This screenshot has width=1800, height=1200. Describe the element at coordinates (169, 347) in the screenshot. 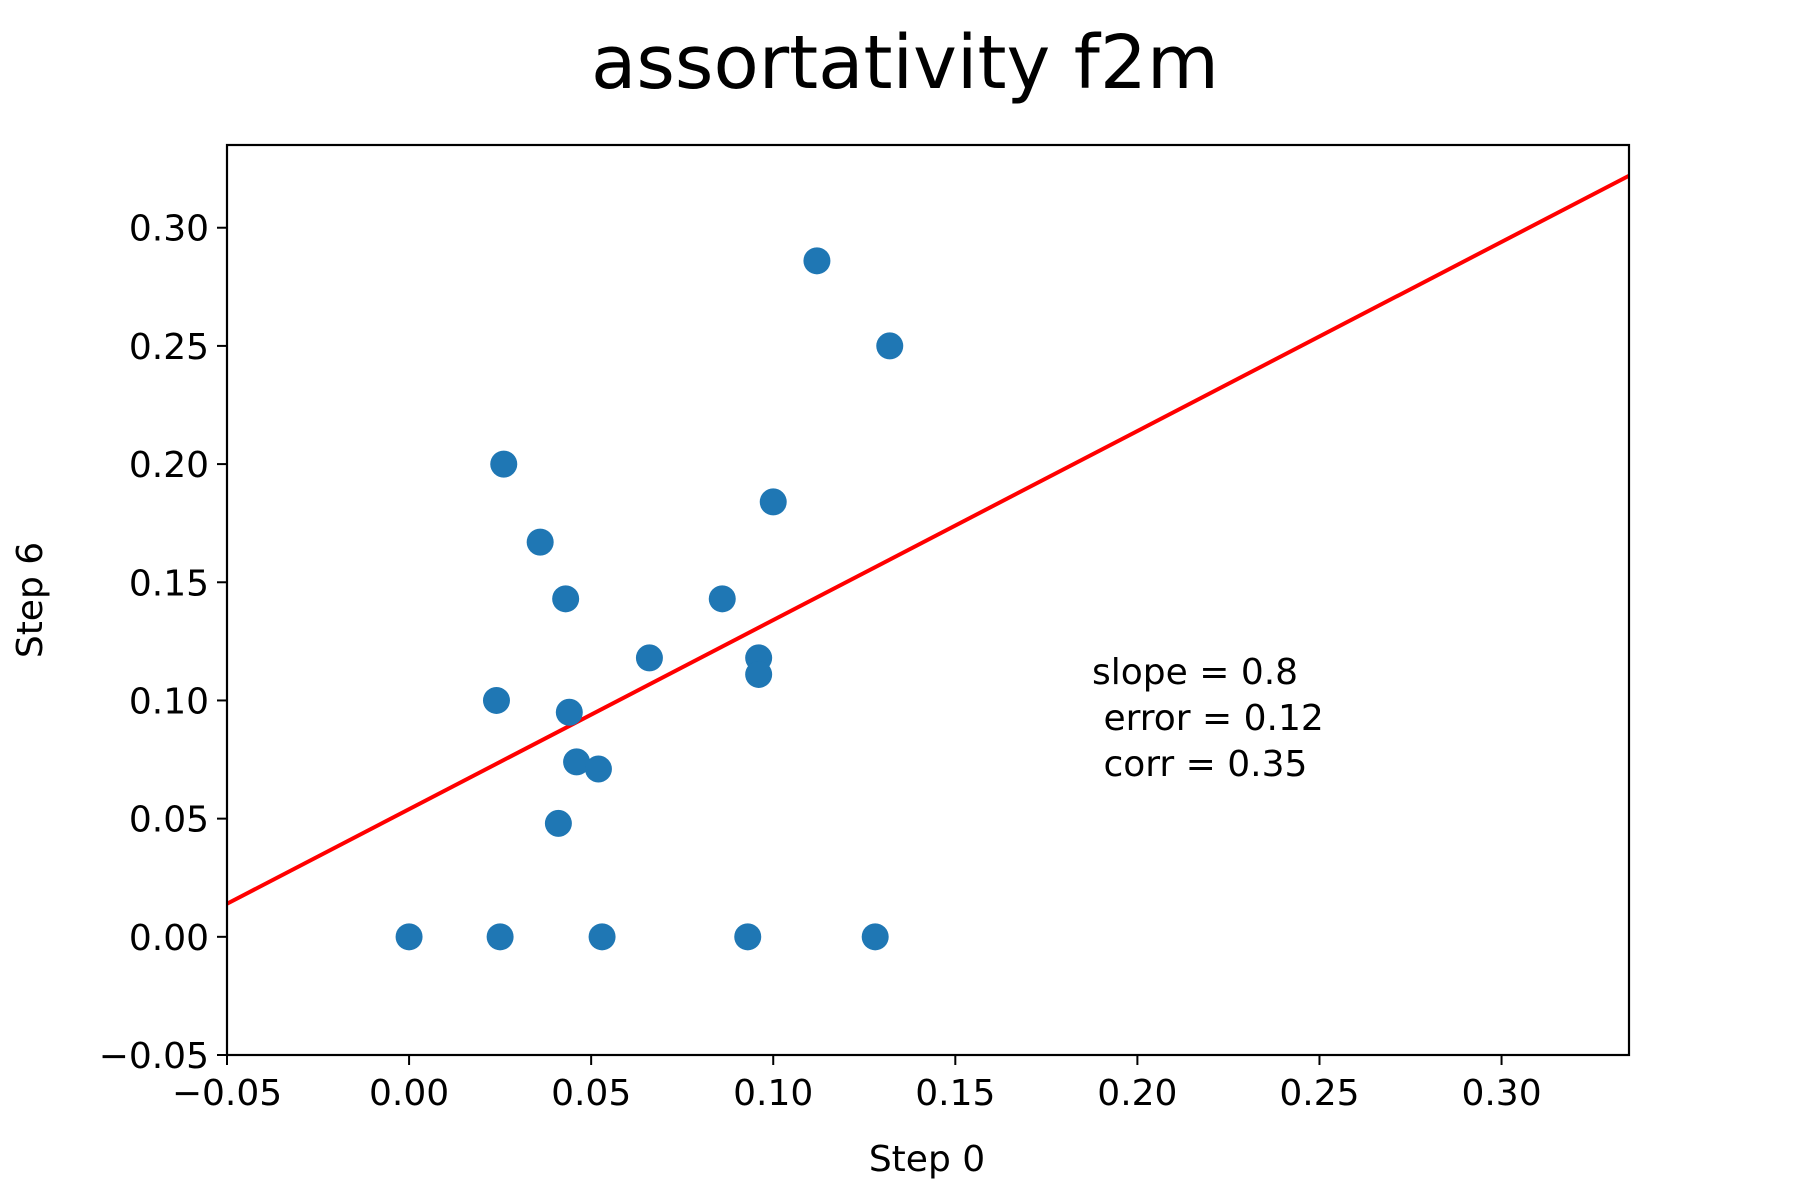

I see `y-tick-label: 0.25` at that location.